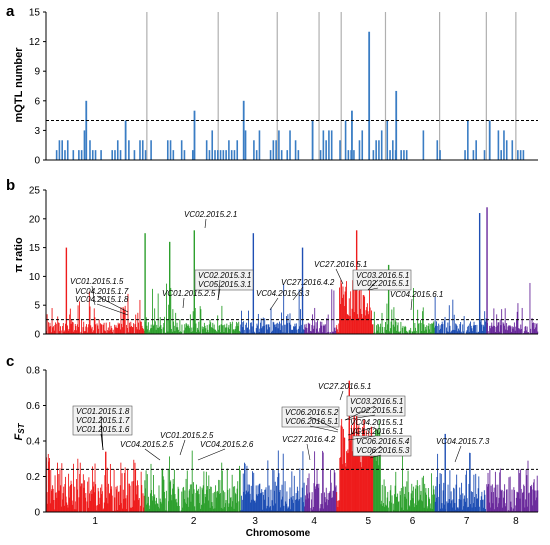  What do you see at coordinates (311, 421) in the screenshot?
I see `c-annotation-9: VC06.2016.5.1` at bounding box center [311, 421].